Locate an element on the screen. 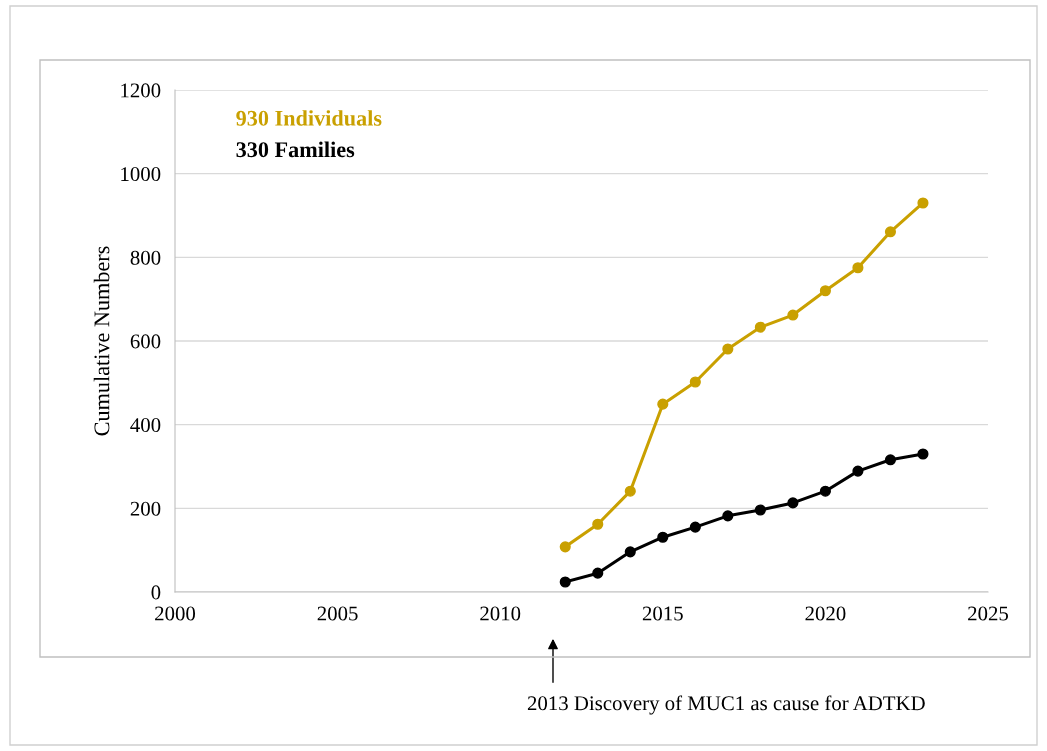  y-axis-title: Cumulative Numbers is located at coordinates (101, 341).